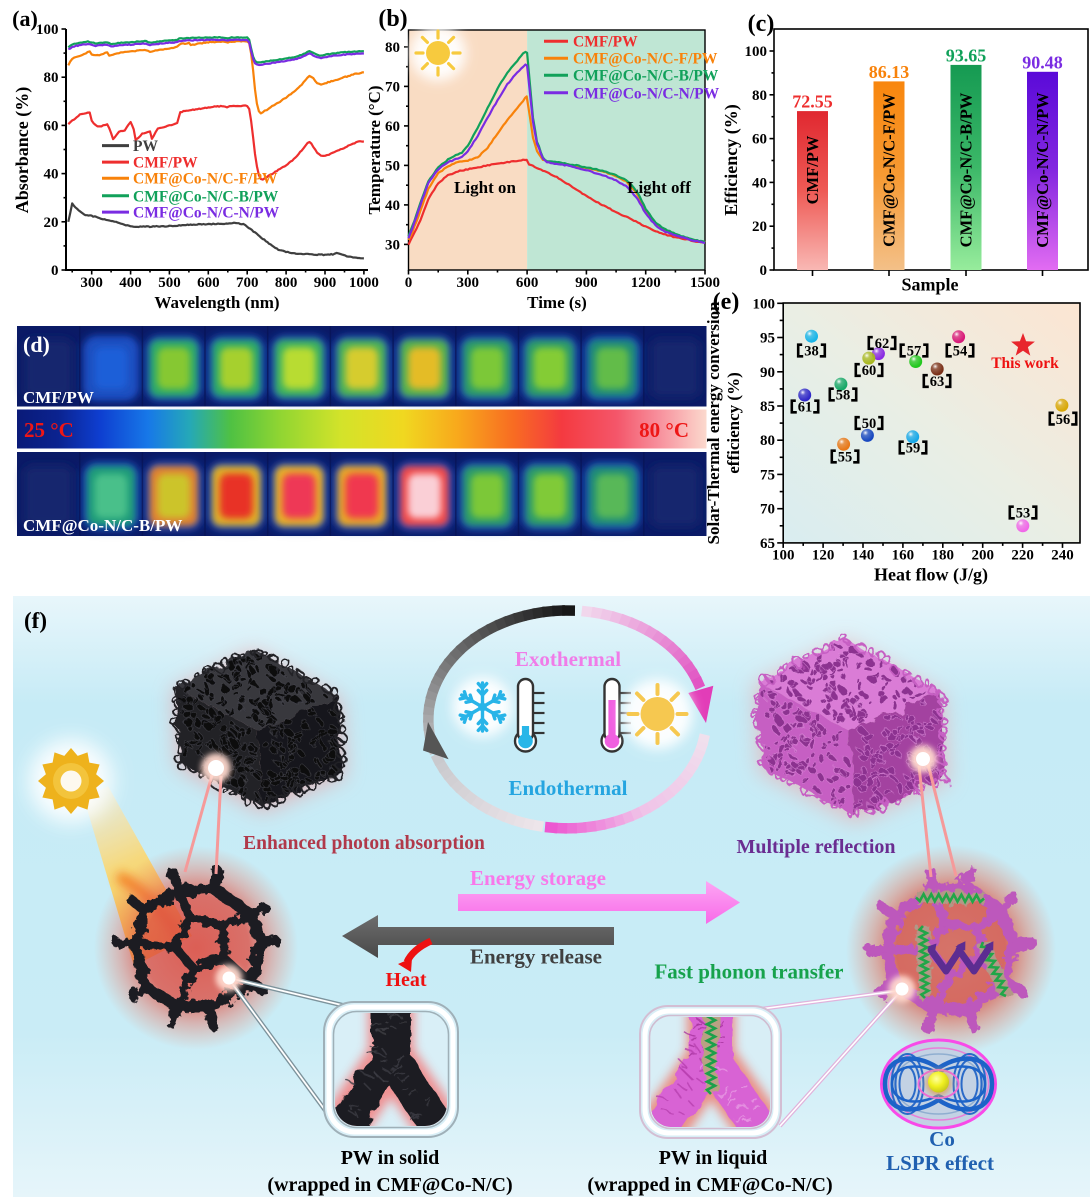 The height and width of the screenshot is (1197, 1090). I want to click on svg-text: 93.65, so click(966, 55).